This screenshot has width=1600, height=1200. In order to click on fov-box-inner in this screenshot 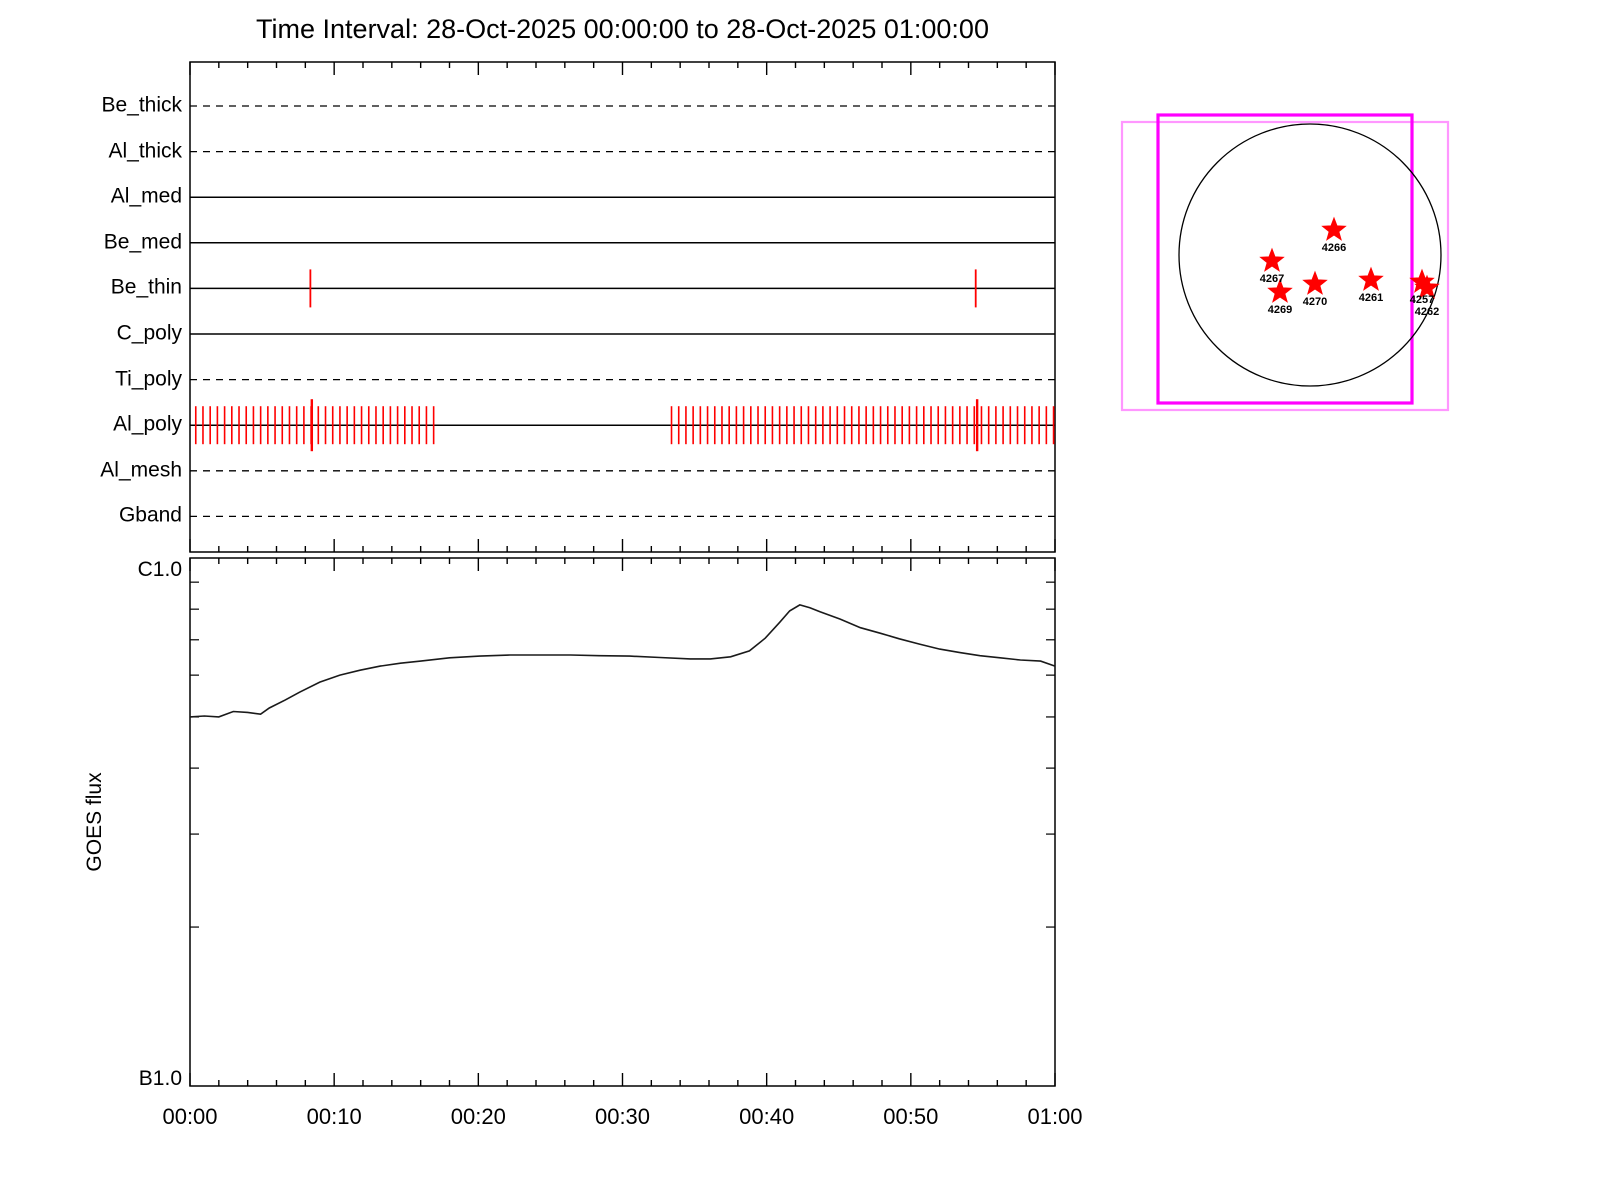, I will do `click(1285, 259)`.